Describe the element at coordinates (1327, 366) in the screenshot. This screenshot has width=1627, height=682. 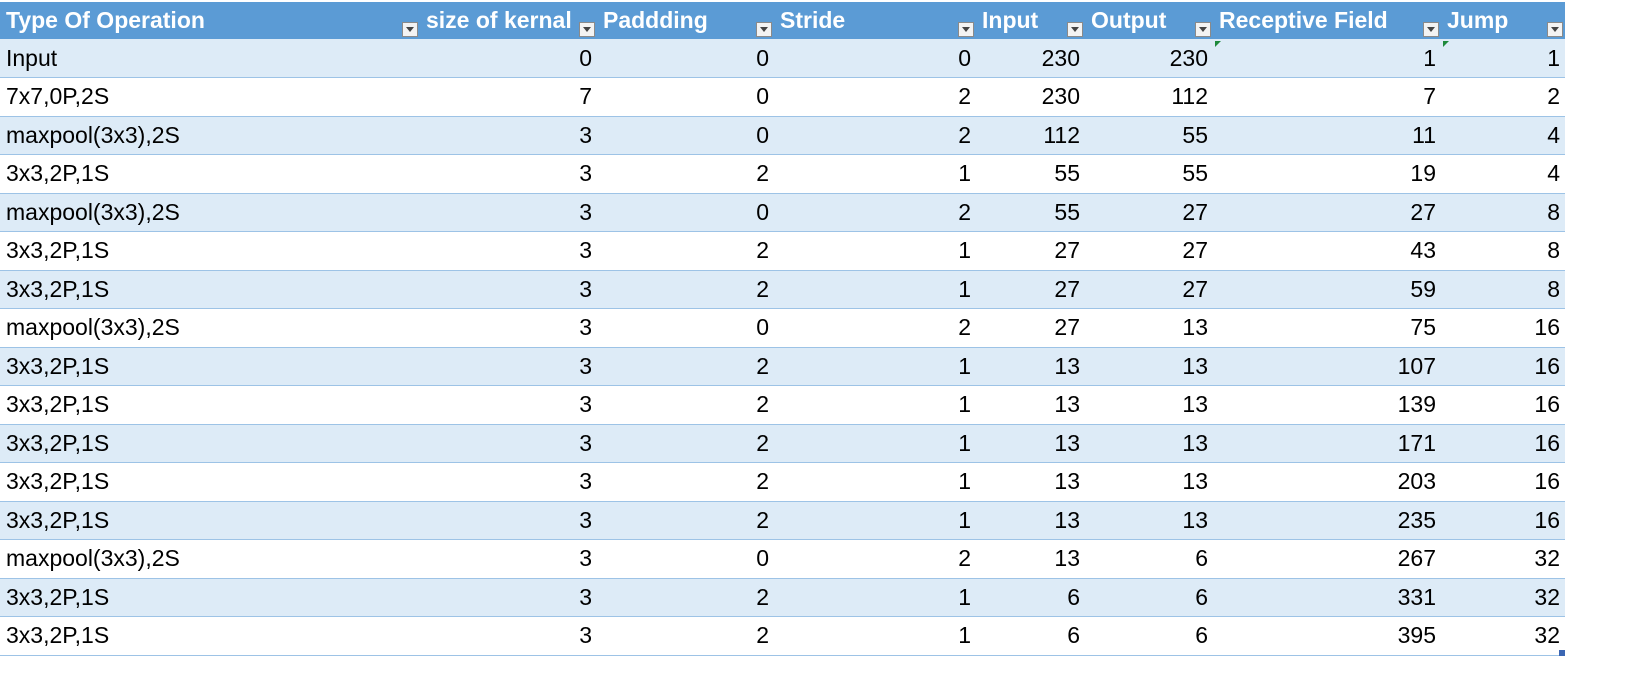
I see `table-cell: 107` at that location.